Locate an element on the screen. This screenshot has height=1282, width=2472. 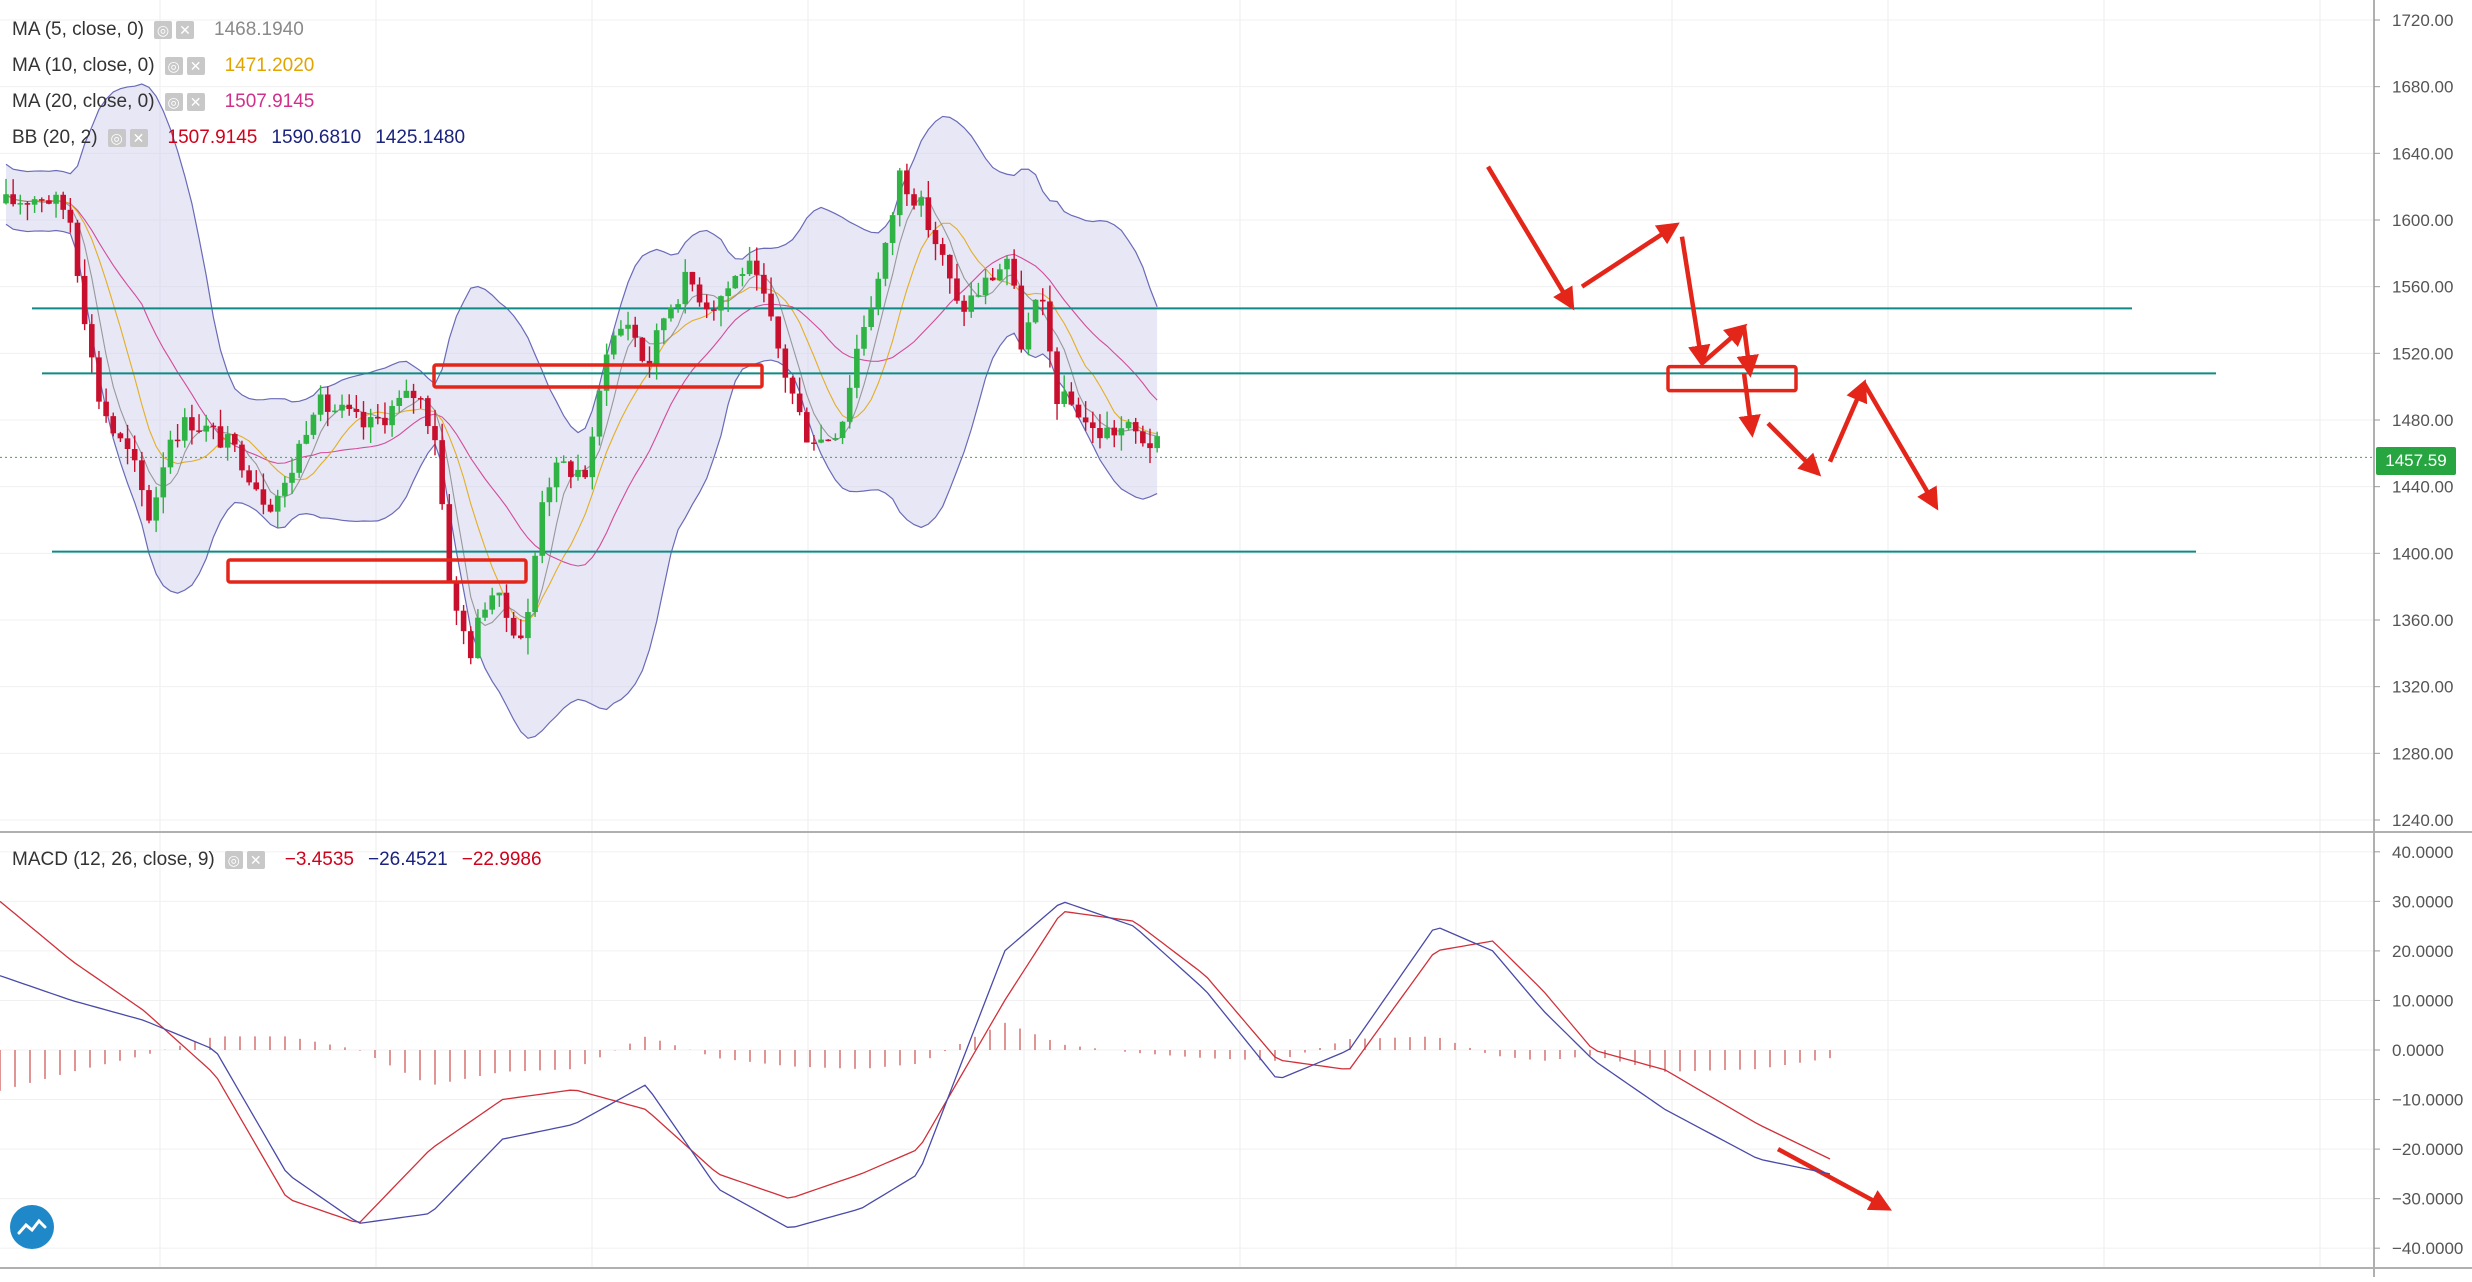
bb-lower-value: 1425.1480 is located at coordinates (420, 137).